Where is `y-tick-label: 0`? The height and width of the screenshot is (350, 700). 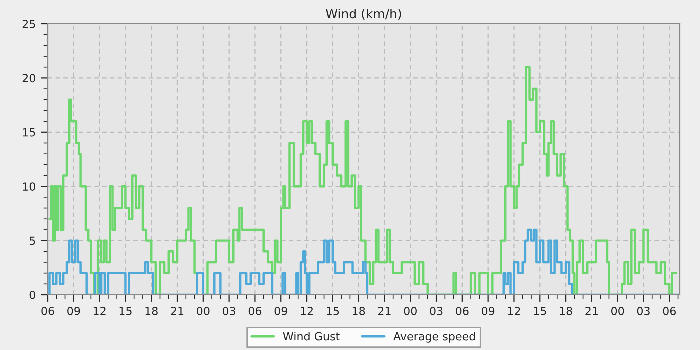
y-tick-label: 0 is located at coordinates (33, 295).